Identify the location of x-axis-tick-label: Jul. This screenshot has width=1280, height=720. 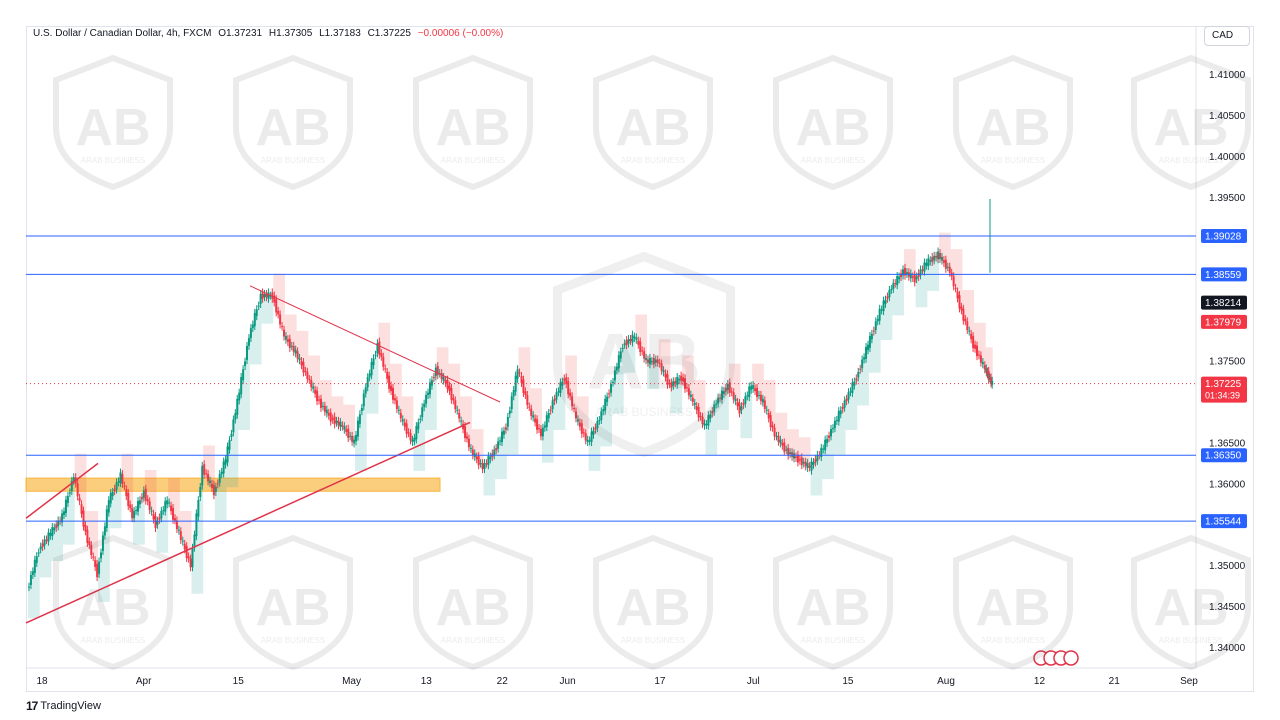
(753, 681).